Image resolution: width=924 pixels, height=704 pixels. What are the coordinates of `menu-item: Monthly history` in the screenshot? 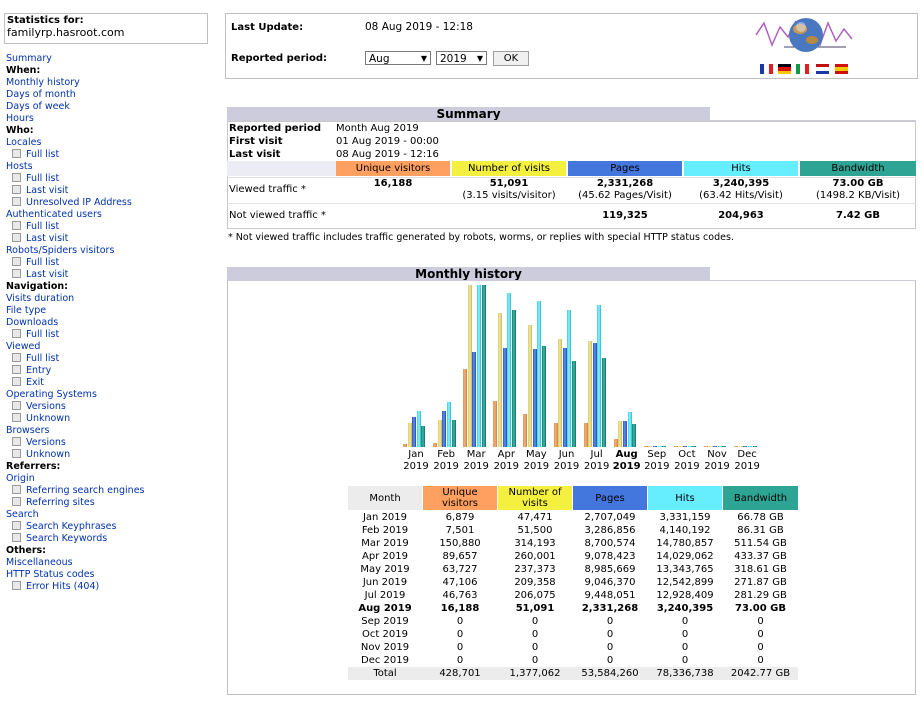 It's located at (108, 83).